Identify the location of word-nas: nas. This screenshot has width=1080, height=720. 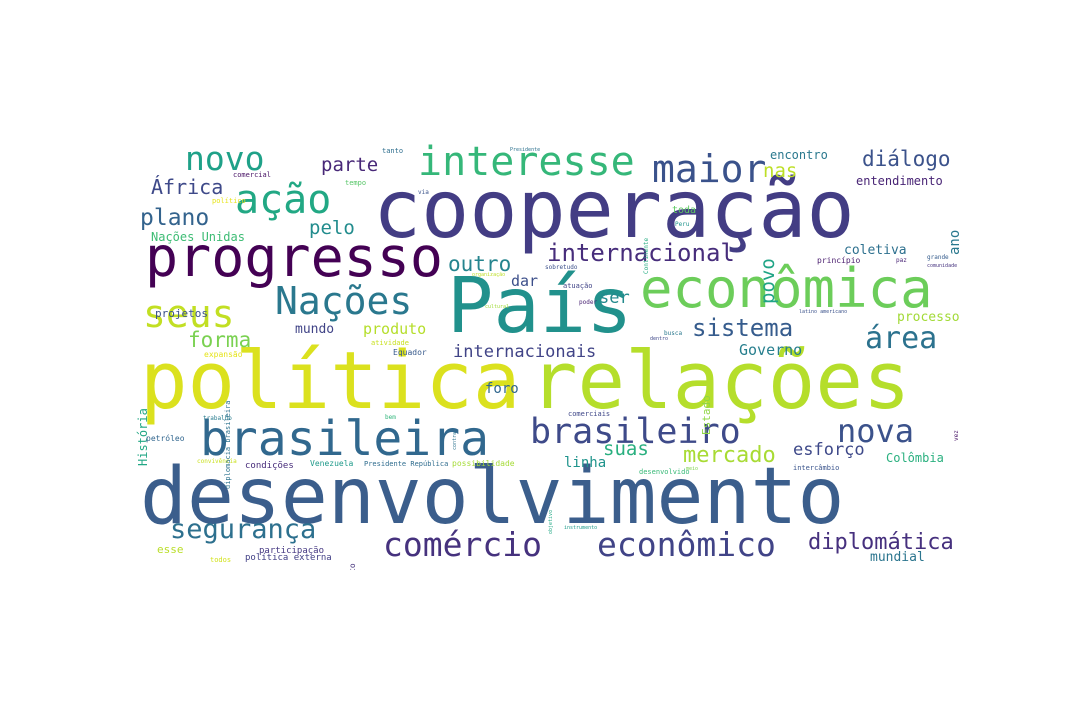
(780, 171).